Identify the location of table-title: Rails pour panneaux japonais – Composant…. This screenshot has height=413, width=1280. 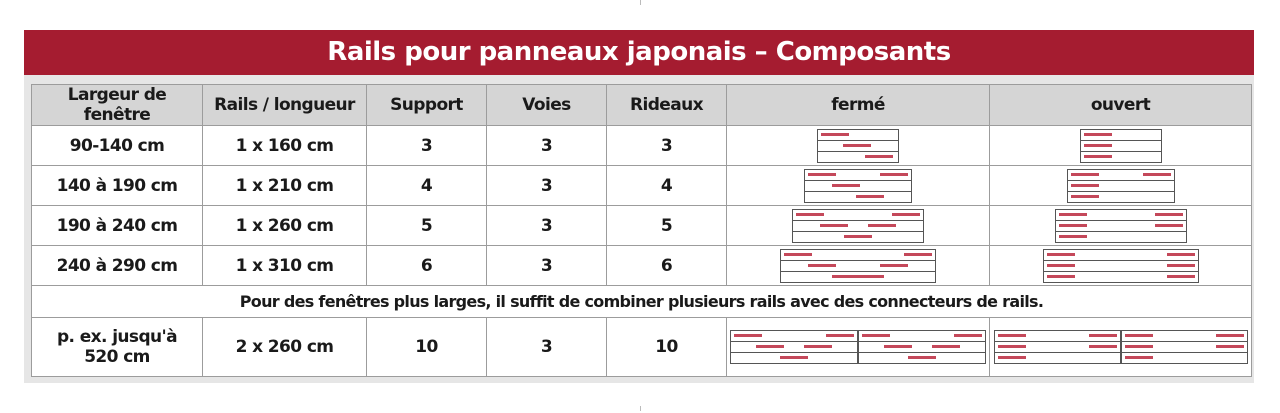
(639, 52).